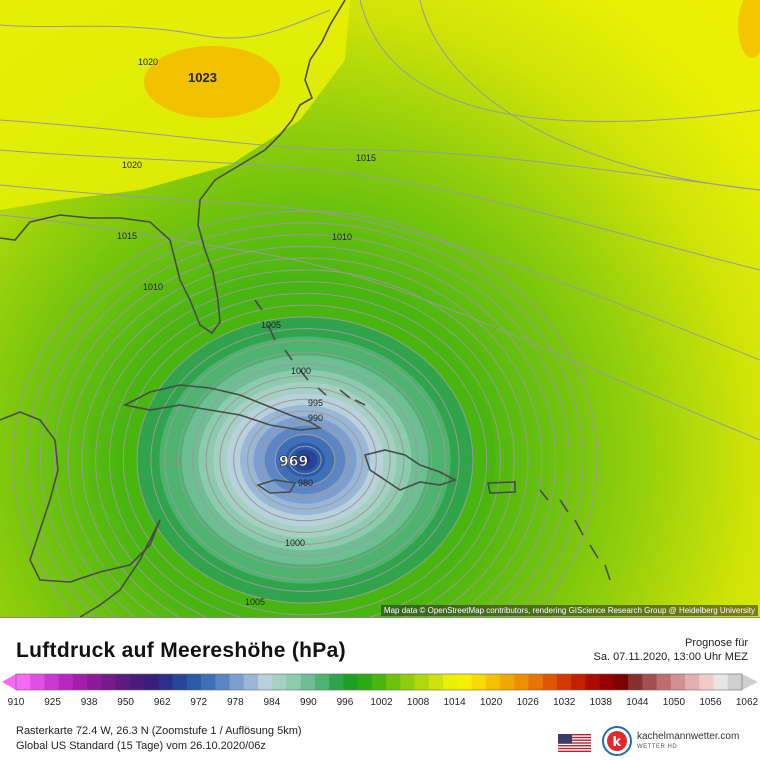 This screenshot has width=760, height=760. What do you see at coordinates (16, 702) in the screenshot?
I see `colorbar-tick-label: 910` at bounding box center [16, 702].